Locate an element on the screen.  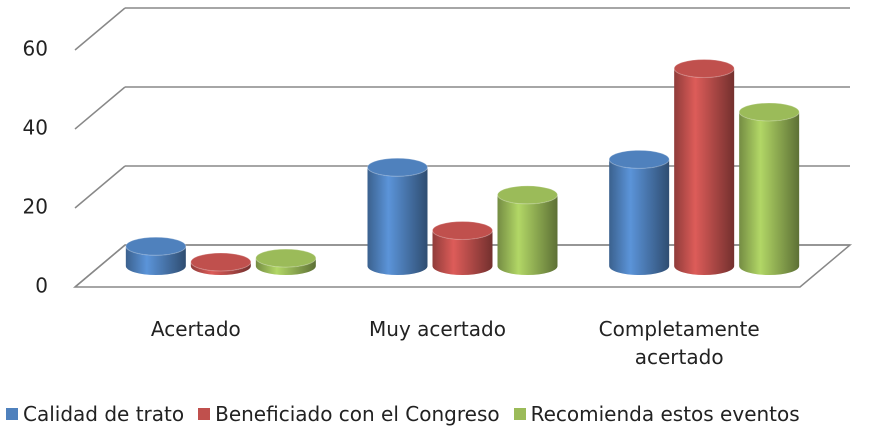
x-tick-label: Acertado is located at coordinates (195, 329).